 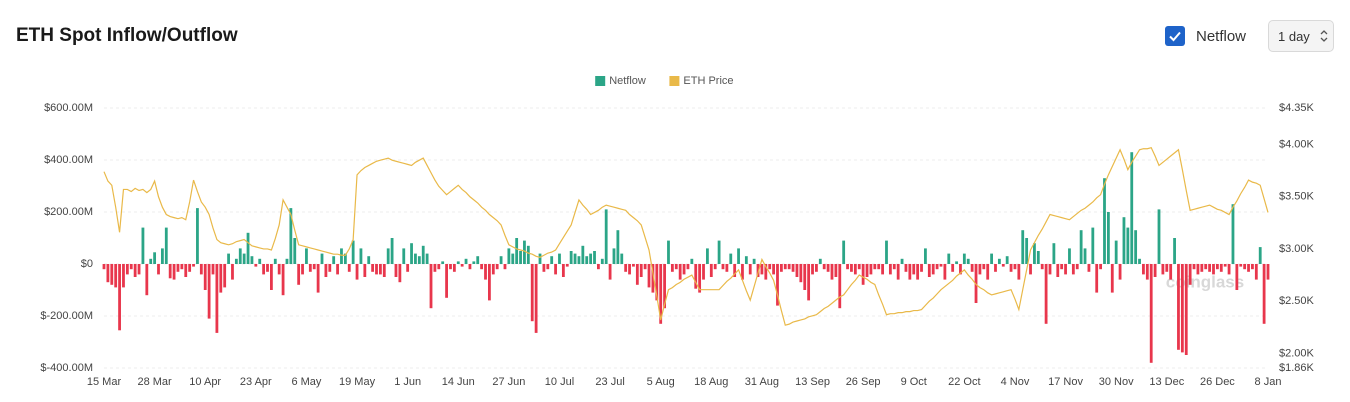 What do you see at coordinates (627, 81) in the screenshot?
I see `legend-label: Netflow` at bounding box center [627, 81].